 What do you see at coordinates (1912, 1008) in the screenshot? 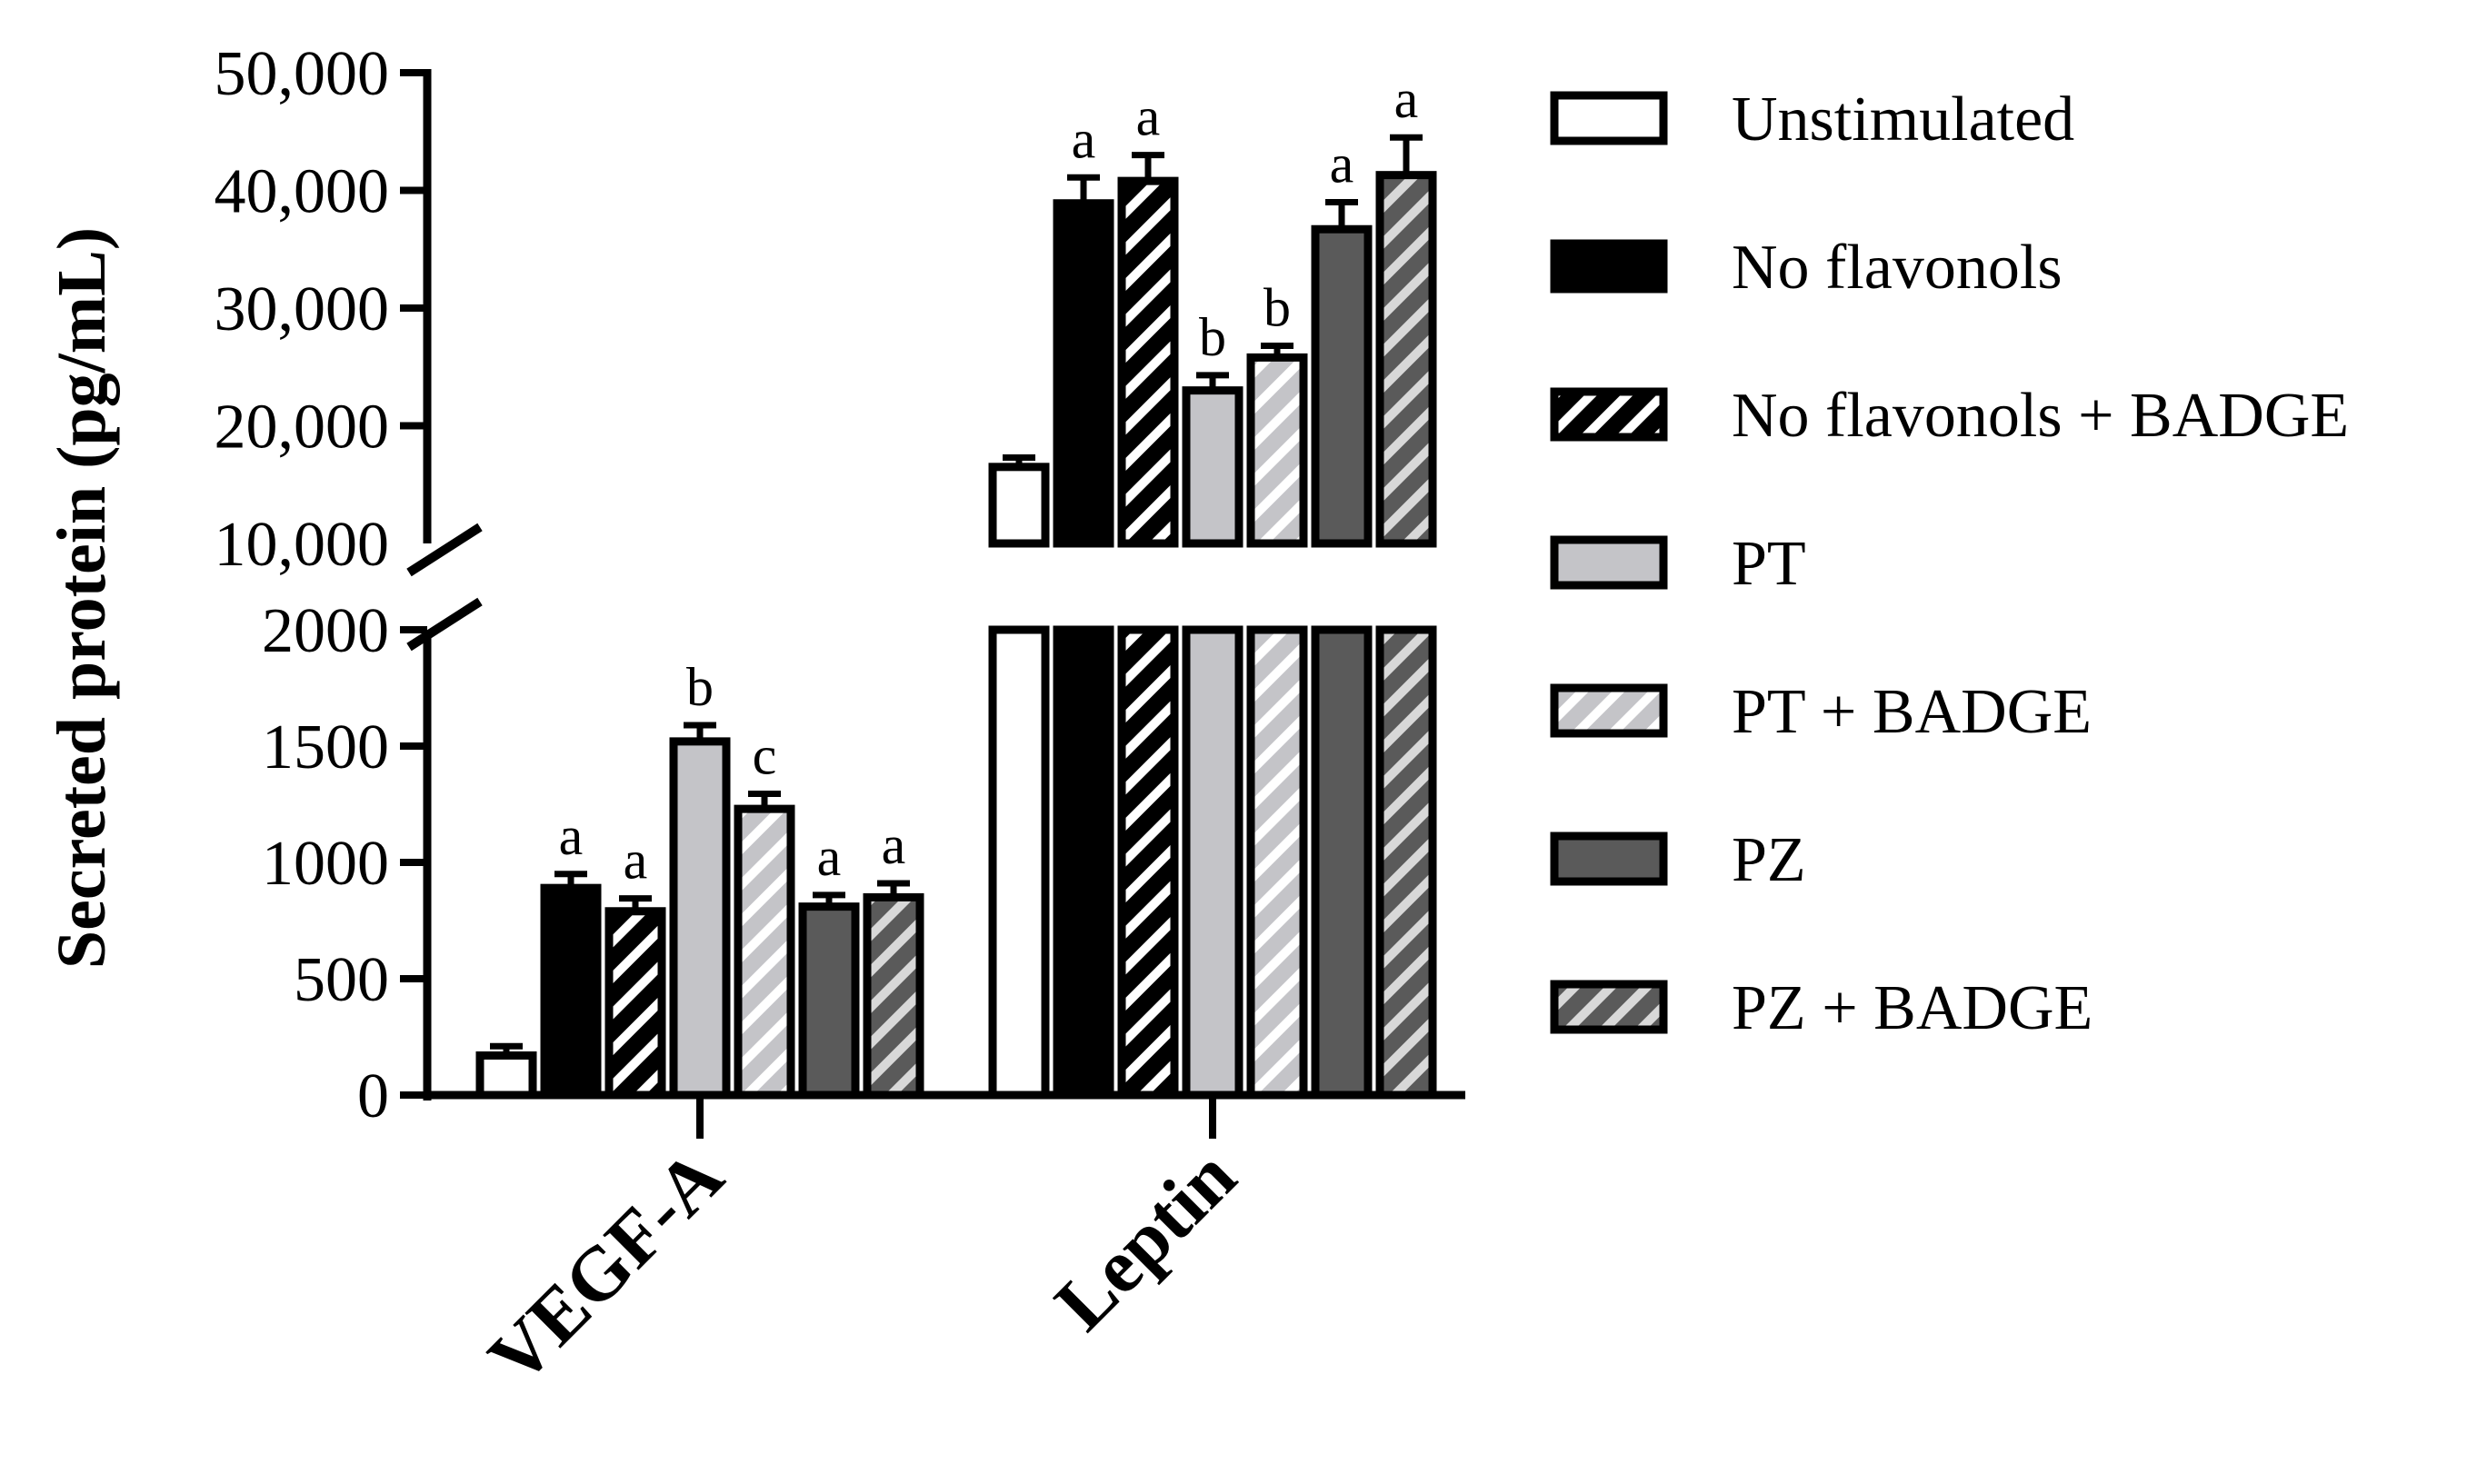
I see `legend-label: PZ + BADGE` at bounding box center [1912, 1008].